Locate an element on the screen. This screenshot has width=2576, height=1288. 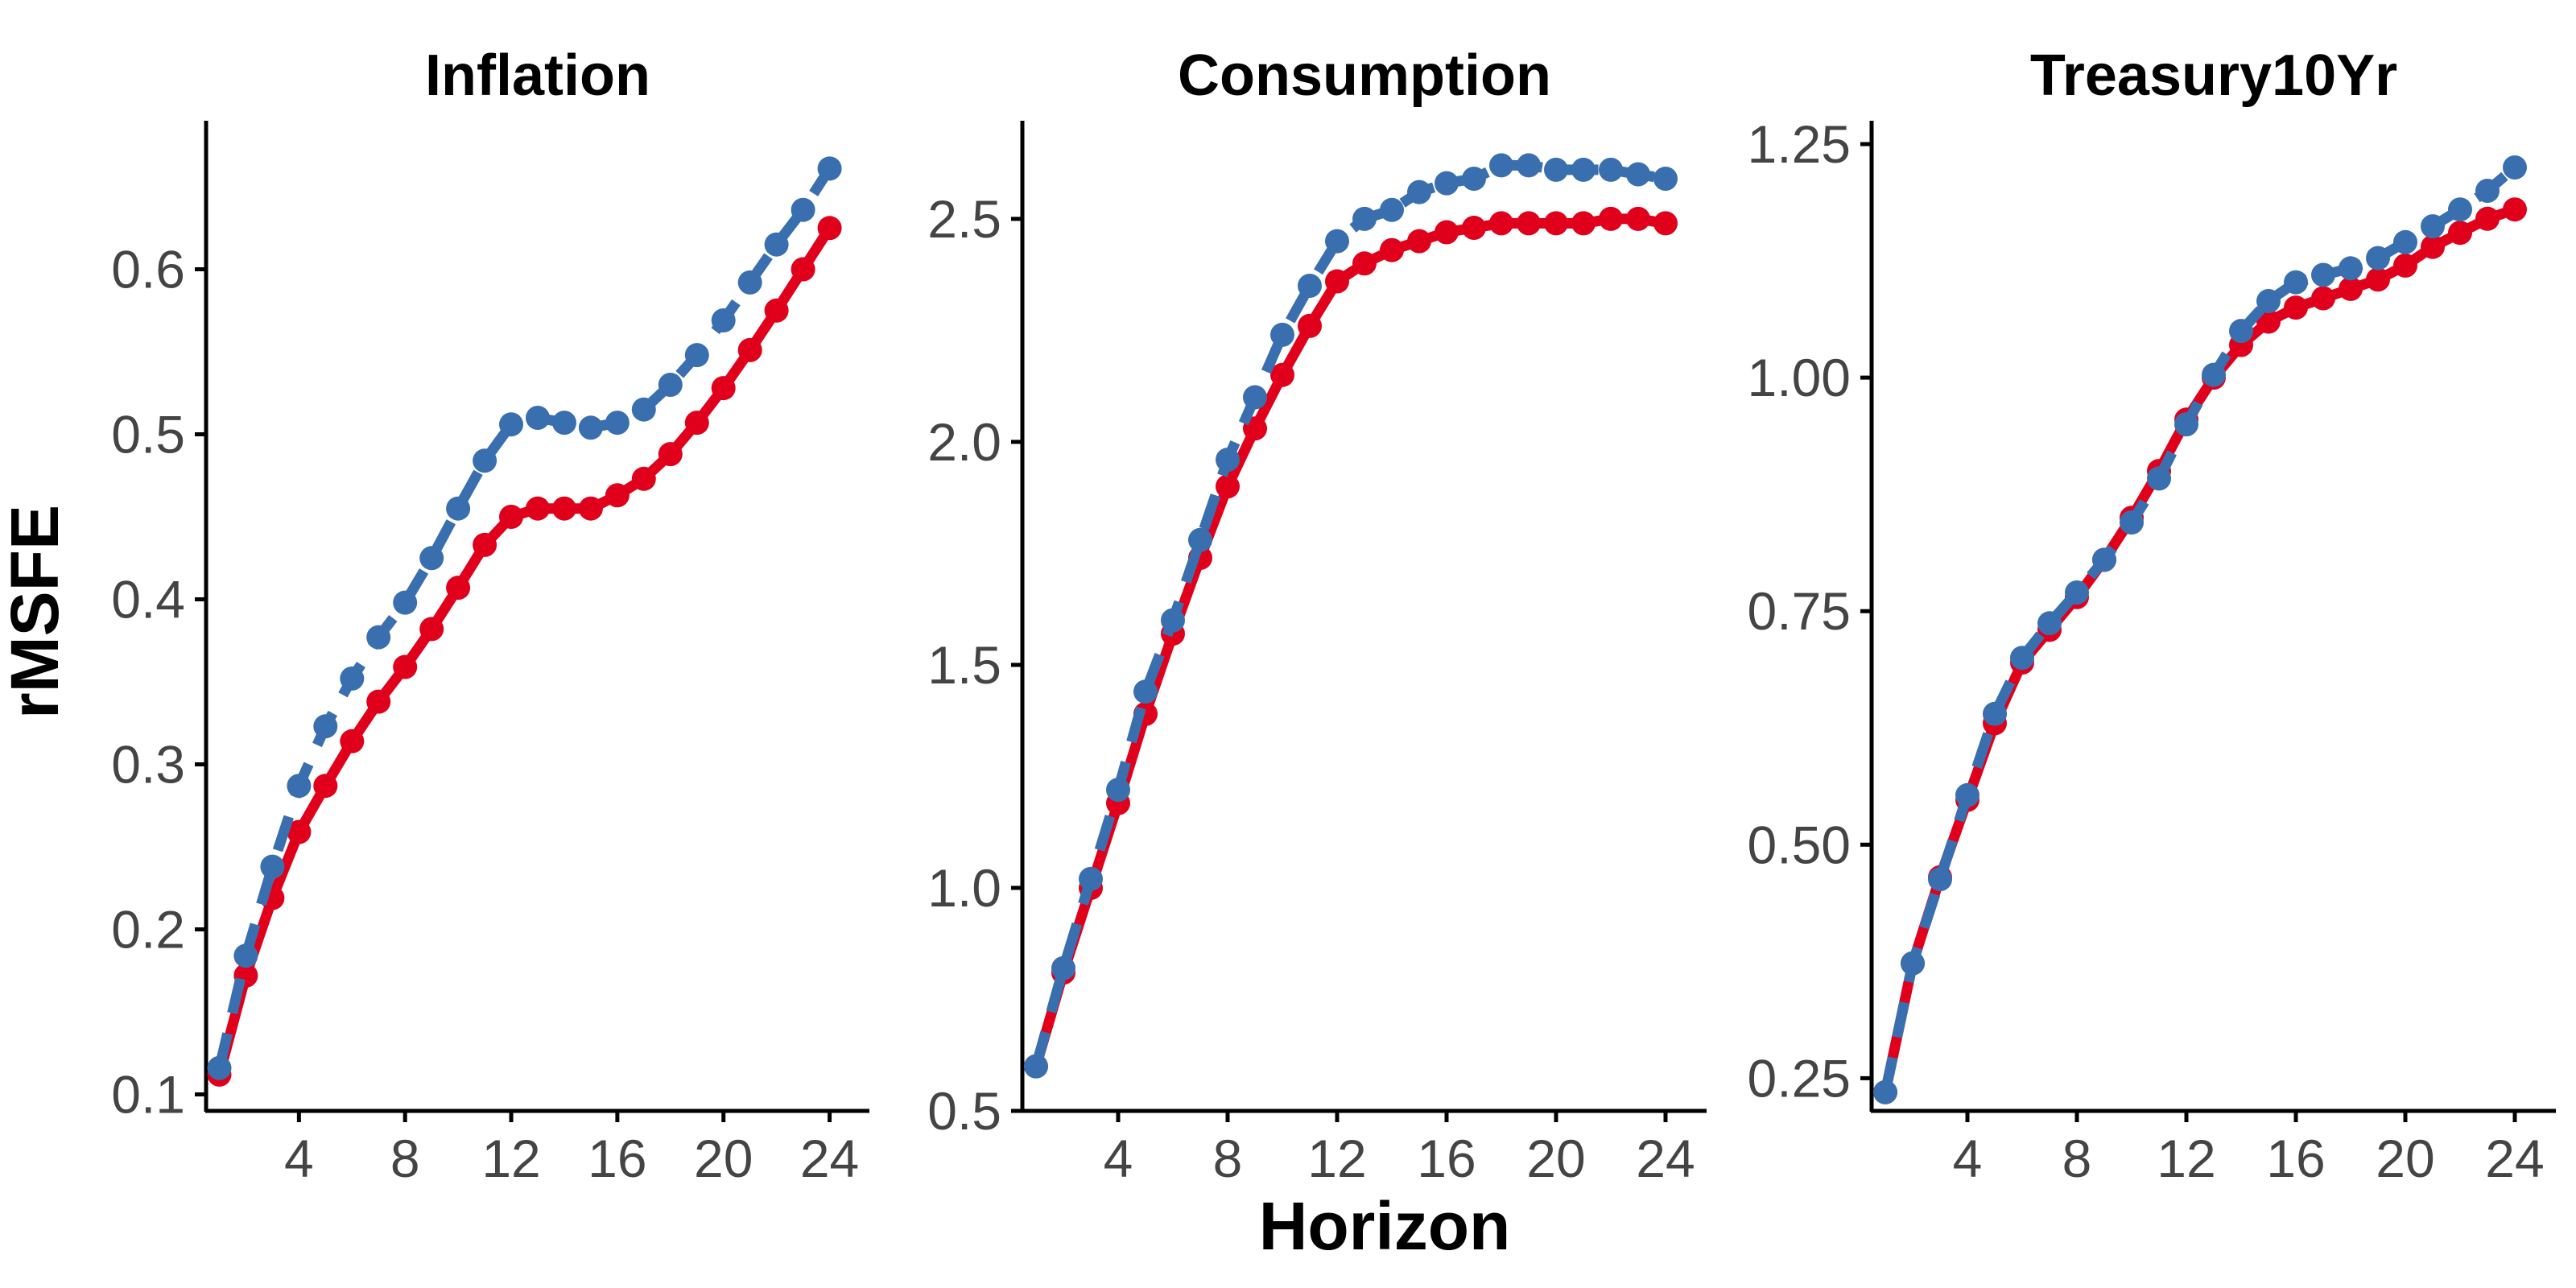
y-tick-label: 2.5 is located at coordinates (964, 219).